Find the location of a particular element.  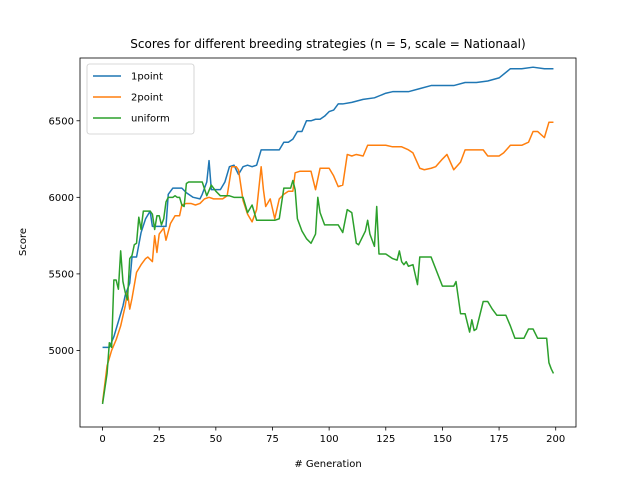

x-tick-label: 25 is located at coordinates (159, 439).